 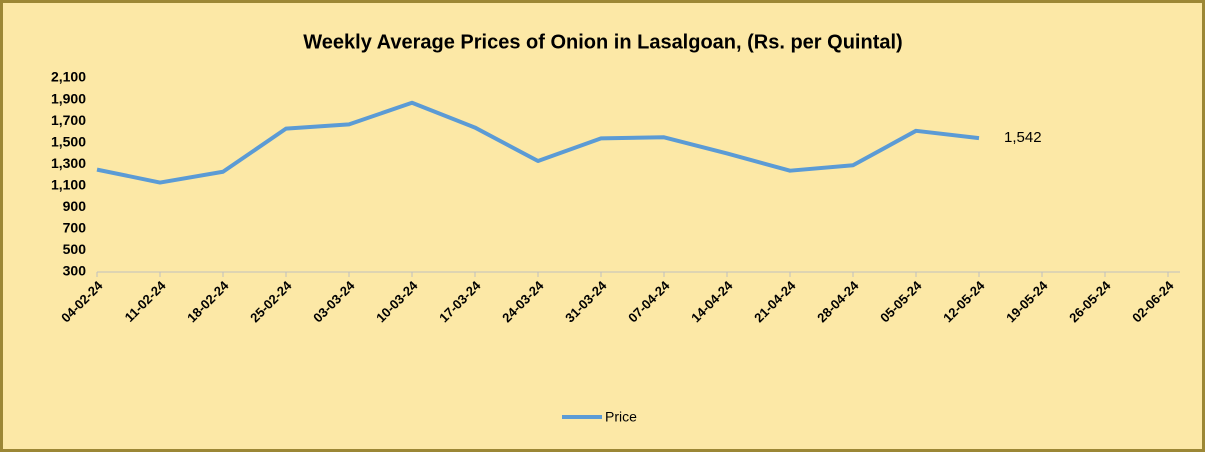 What do you see at coordinates (68, 98) in the screenshot?
I see `y-tick-label: 1,900` at bounding box center [68, 98].